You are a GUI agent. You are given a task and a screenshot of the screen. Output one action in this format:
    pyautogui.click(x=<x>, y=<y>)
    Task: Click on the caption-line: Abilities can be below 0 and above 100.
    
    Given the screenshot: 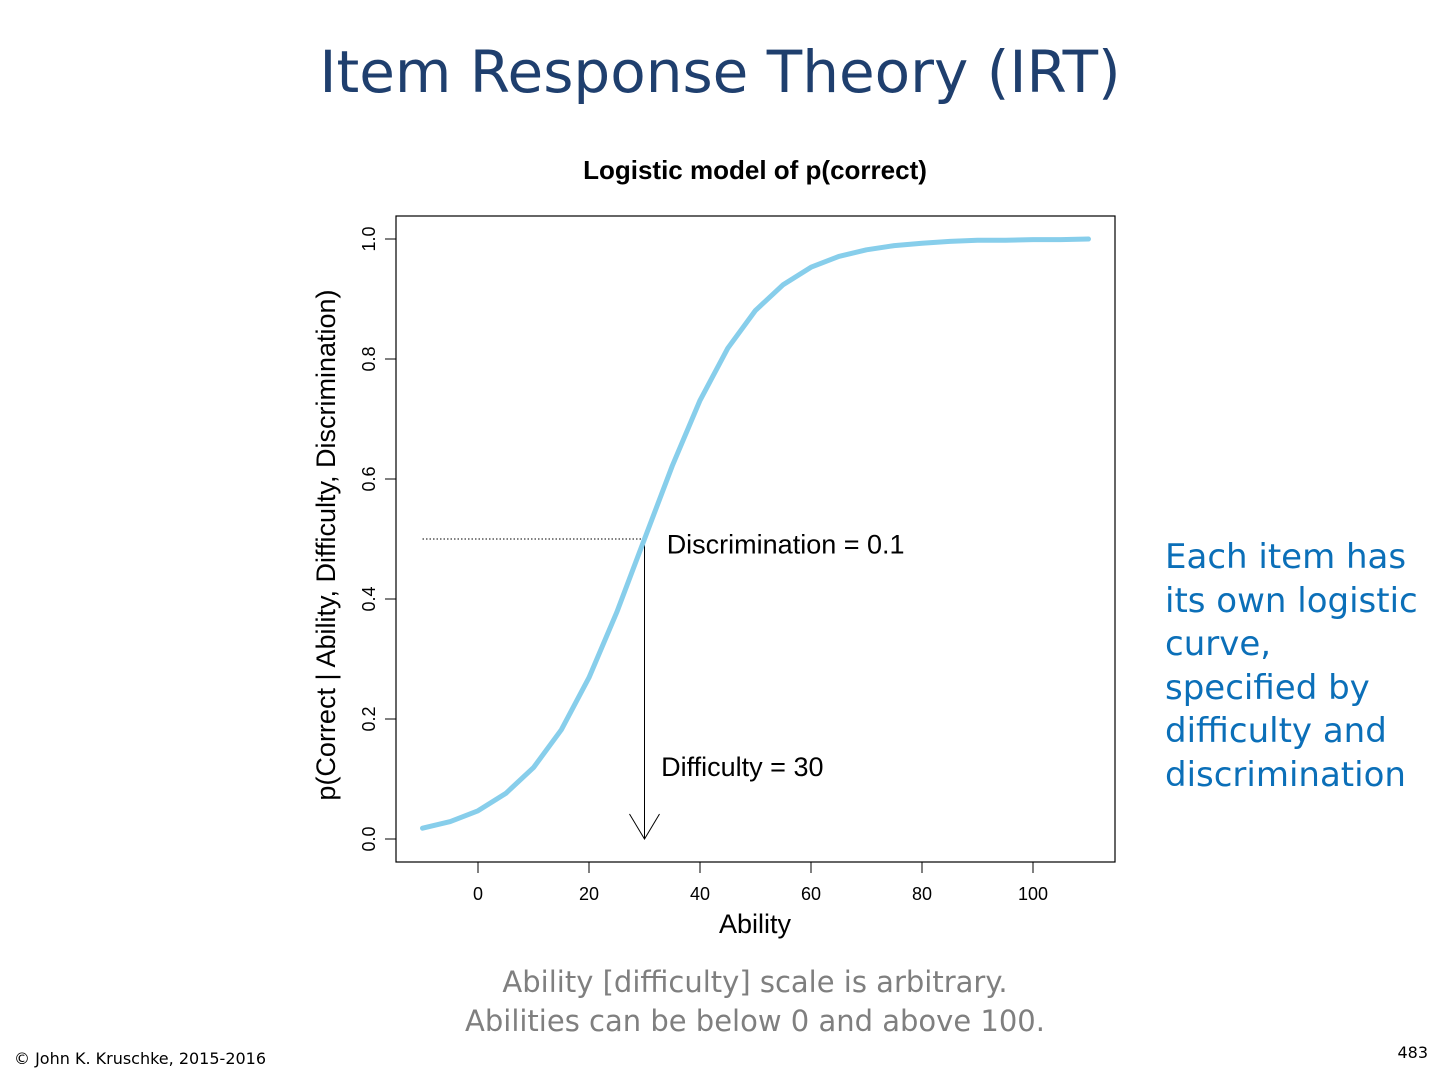 What is the action you would take?
    pyautogui.click(x=755, y=1021)
    